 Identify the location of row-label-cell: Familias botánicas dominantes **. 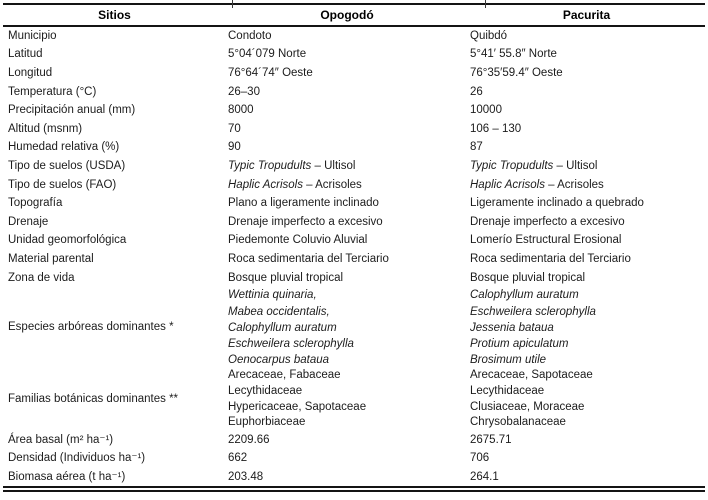
(93, 399).